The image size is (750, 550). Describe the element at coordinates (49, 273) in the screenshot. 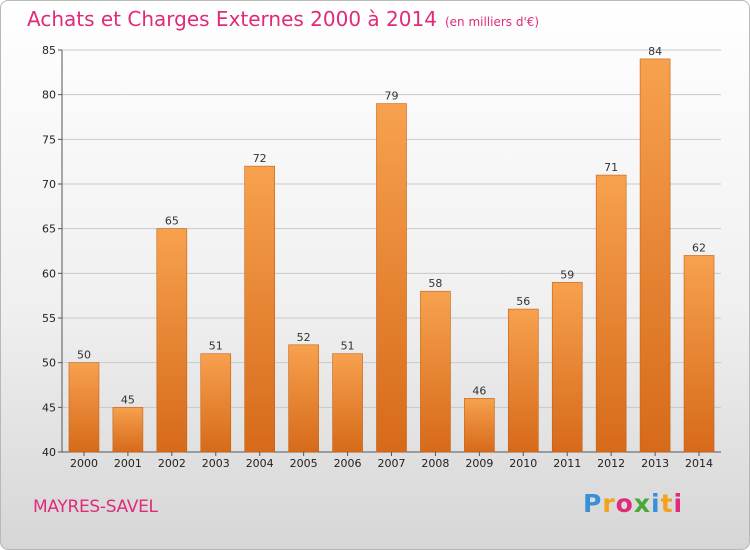

I see `y-tick-label: 60` at that location.